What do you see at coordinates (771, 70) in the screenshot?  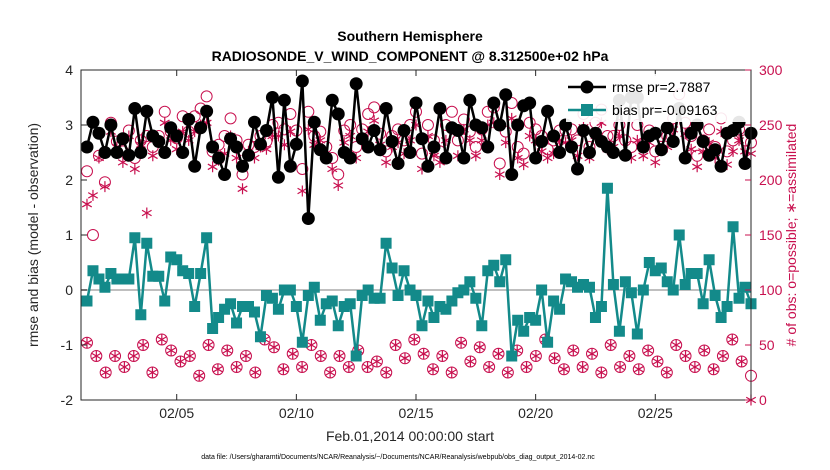 I see `y-right-tick-label: 300` at bounding box center [771, 70].